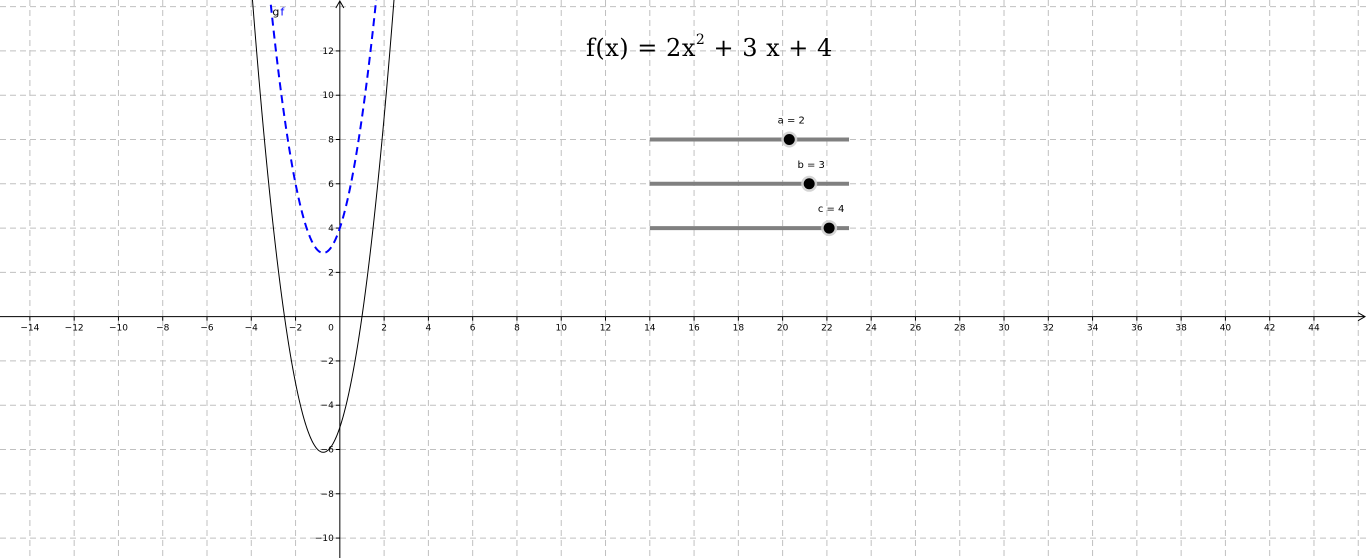 This screenshot has height=558, width=1366. Describe the element at coordinates (650, 329) in the screenshot. I see `x-tick-label: 14` at that location.